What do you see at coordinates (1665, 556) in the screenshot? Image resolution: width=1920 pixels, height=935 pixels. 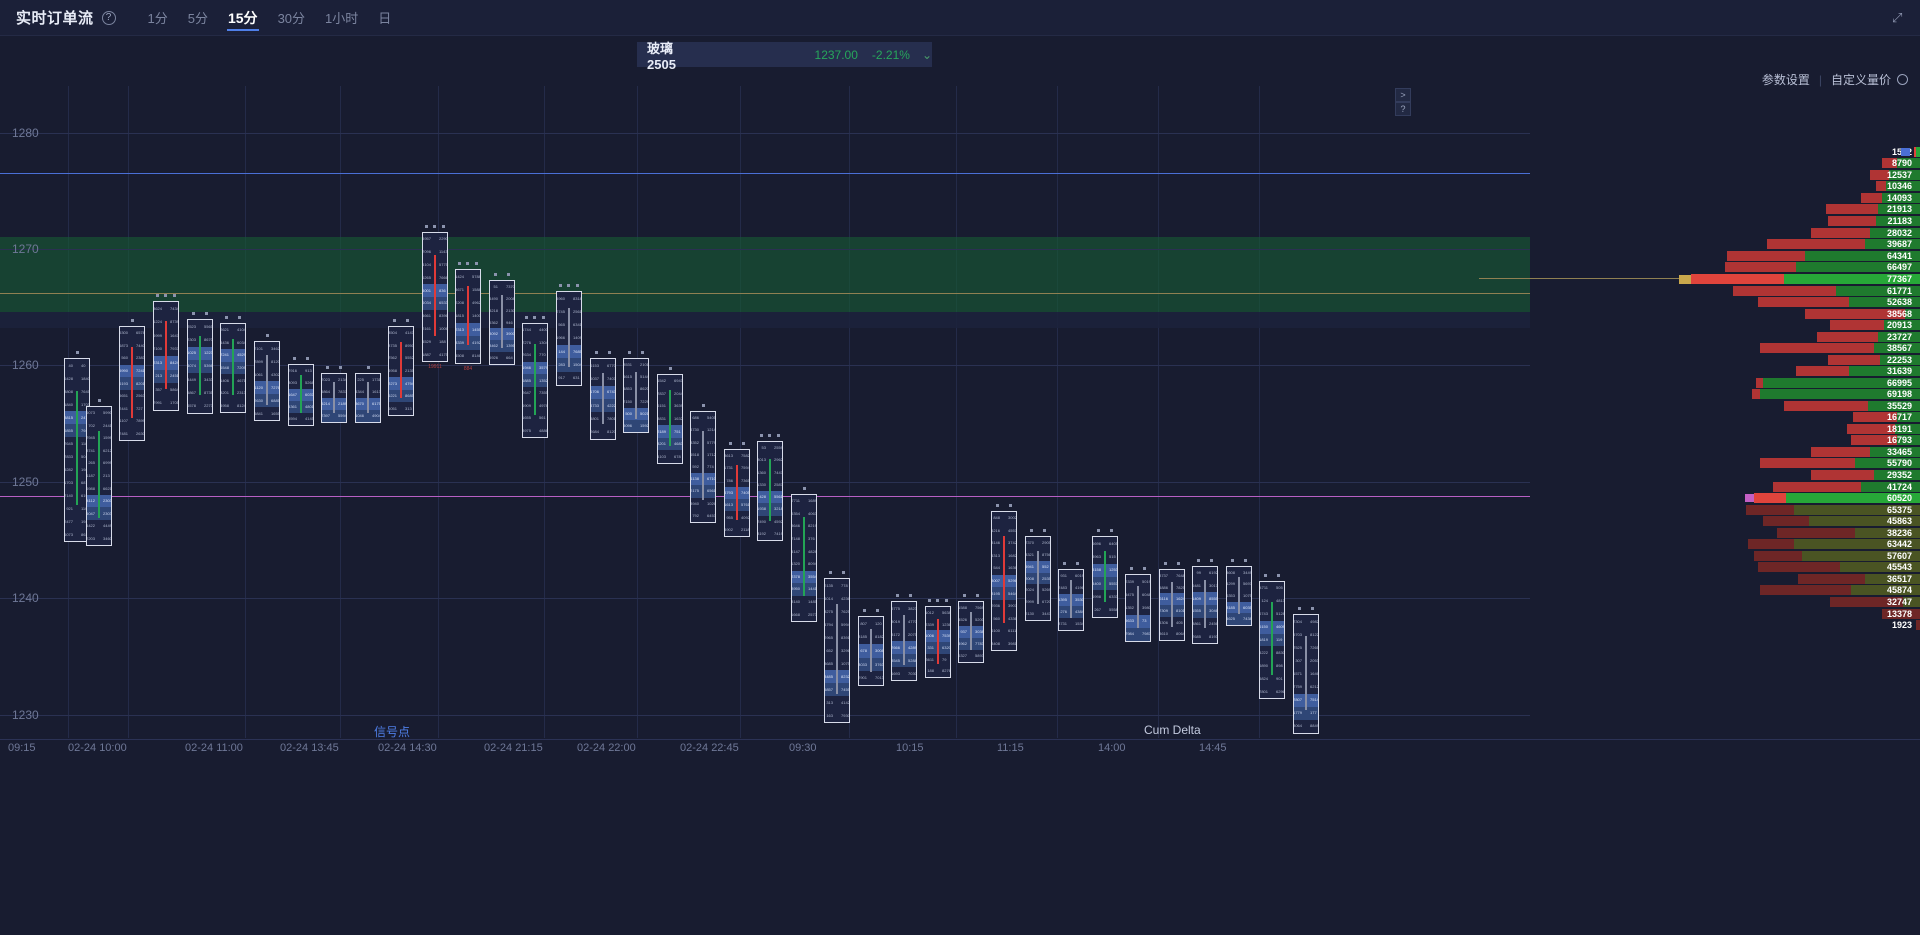 I see `volume-profile-row: 57607` at bounding box center [1665, 556].